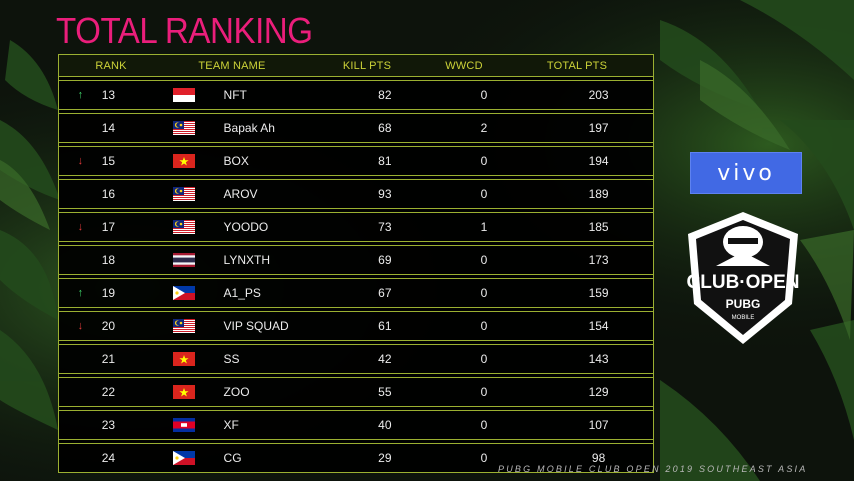 The width and height of the screenshot is (854, 481). I want to click on rank-cell: 23, so click(108, 425).